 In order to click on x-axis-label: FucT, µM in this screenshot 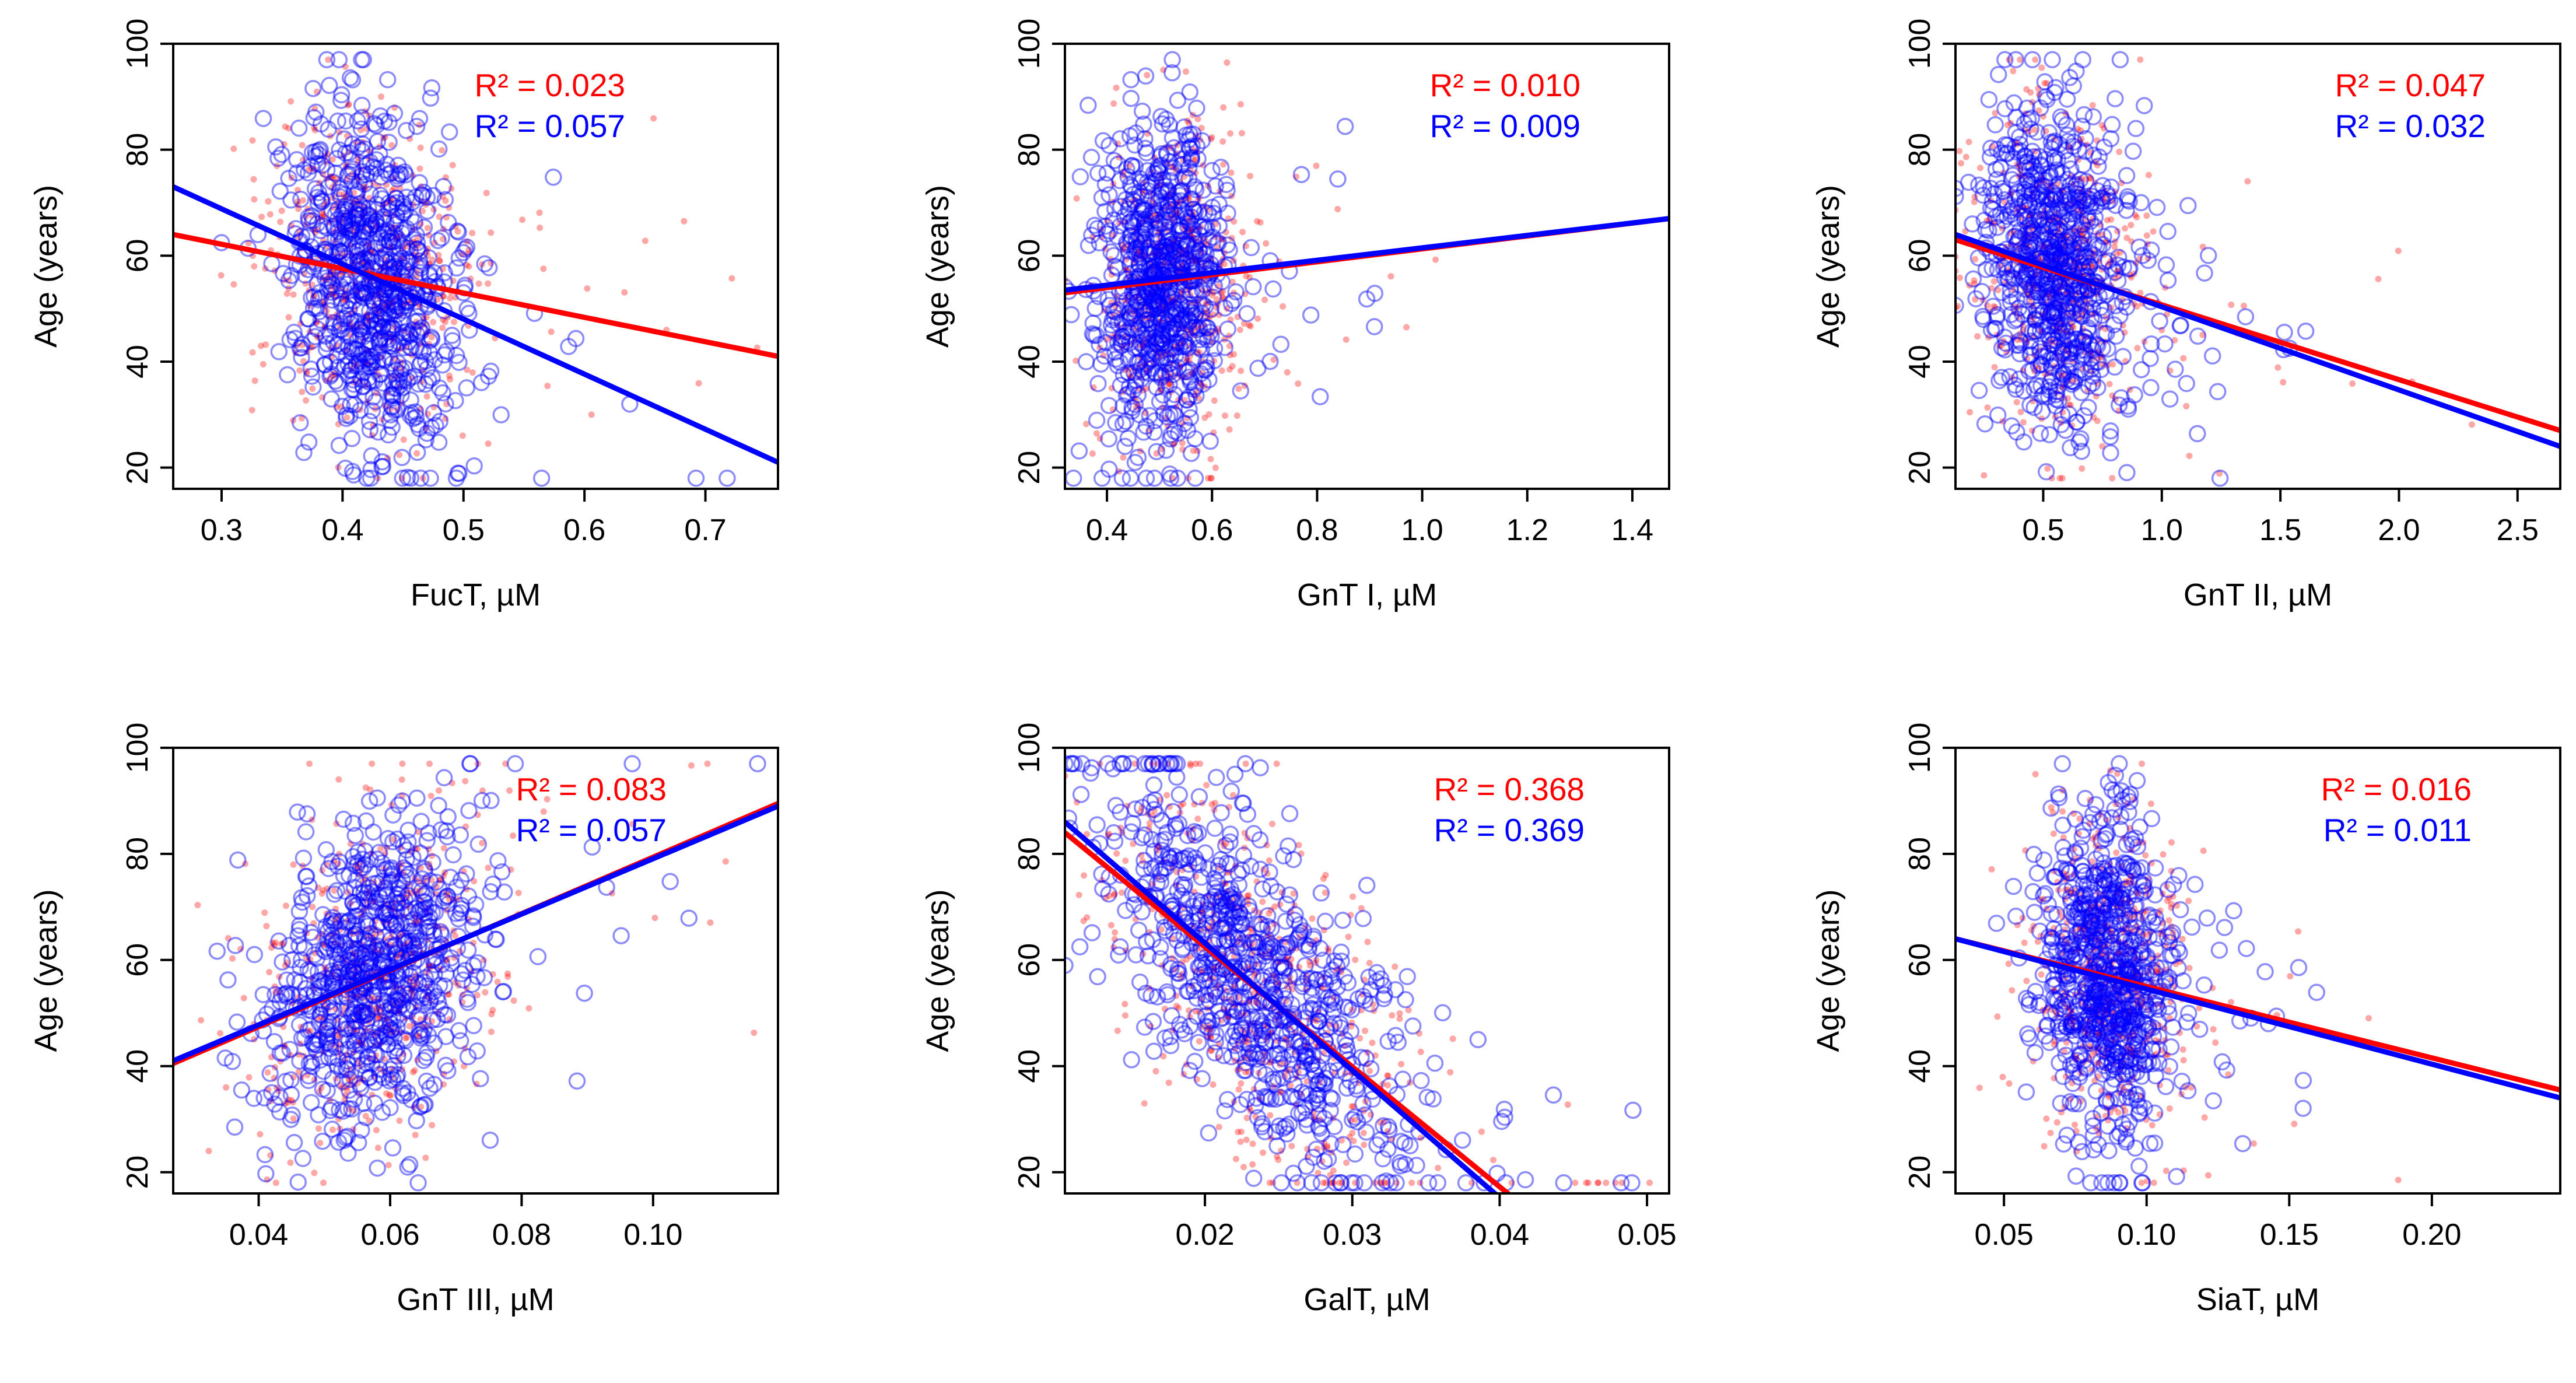, I will do `click(476, 594)`.